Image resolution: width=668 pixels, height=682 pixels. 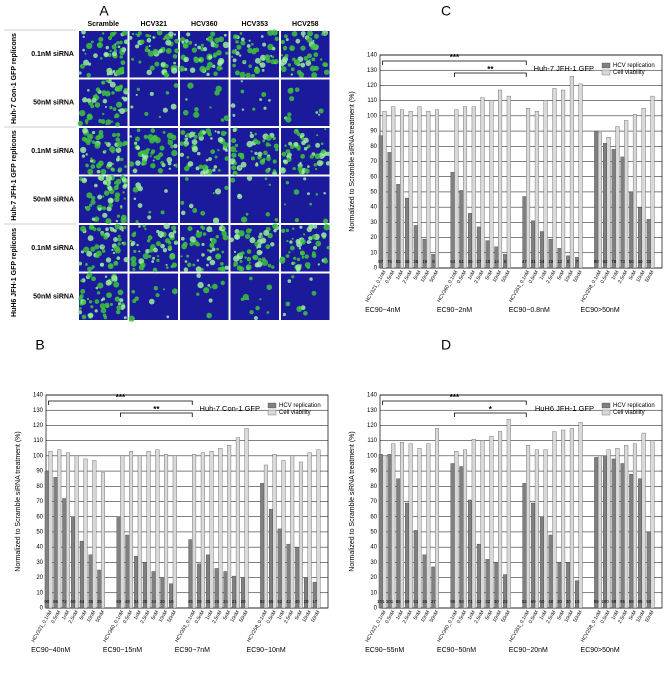 I want to click on value-label: 48, so click(x=128, y=601).